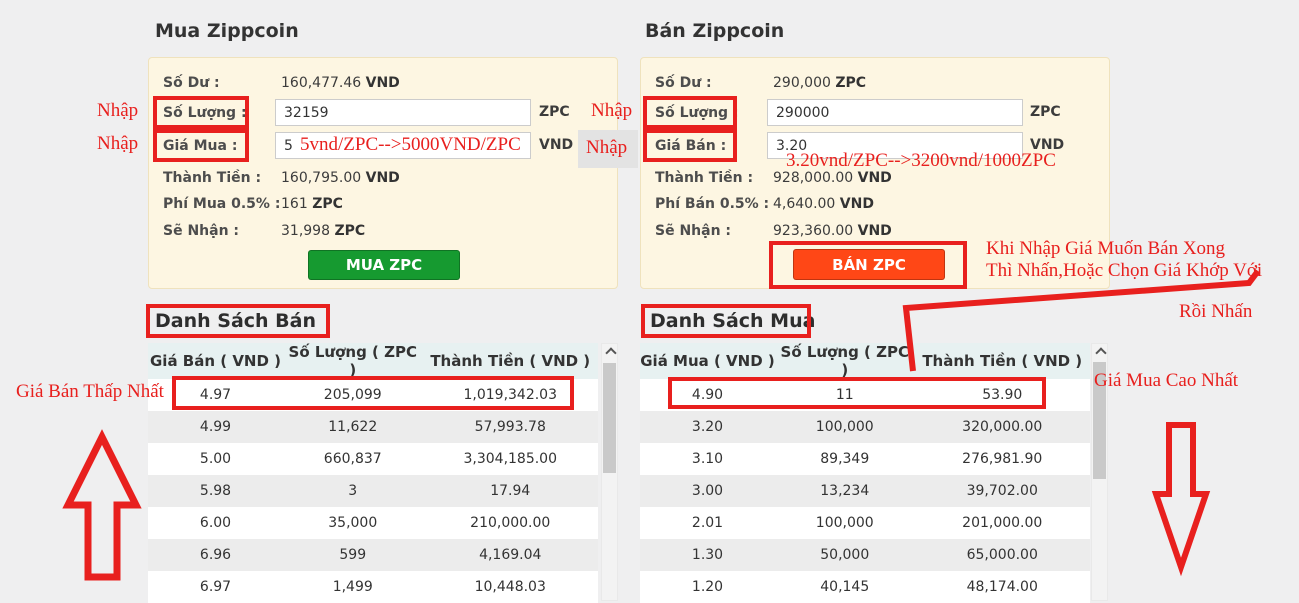 The height and width of the screenshot is (603, 1299). I want to click on table-cell: 660,837, so click(353, 459).